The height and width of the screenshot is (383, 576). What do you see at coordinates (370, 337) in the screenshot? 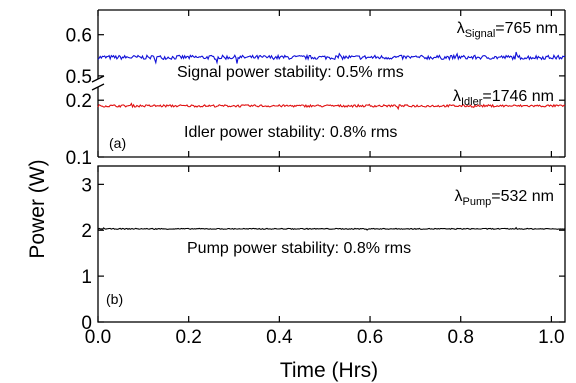
I see `x-tick-label: 0.6` at bounding box center [370, 337].